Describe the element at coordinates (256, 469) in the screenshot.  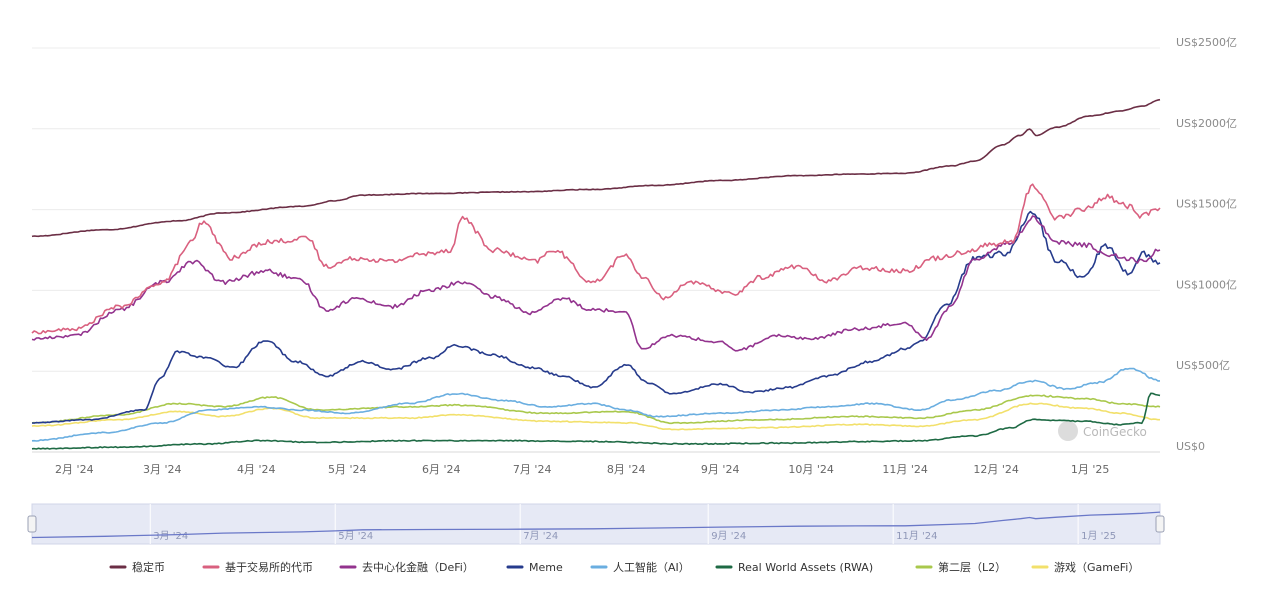
I see `x-tick-label: 4月 '24` at that location.